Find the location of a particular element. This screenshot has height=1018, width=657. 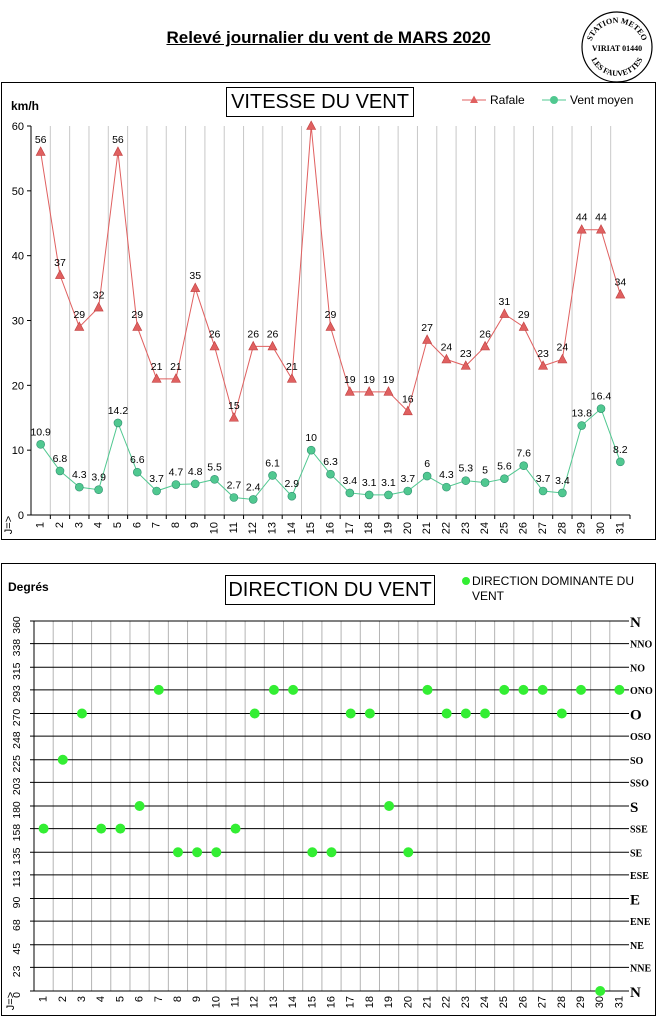

direction-label: NNO is located at coordinates (641, 645).